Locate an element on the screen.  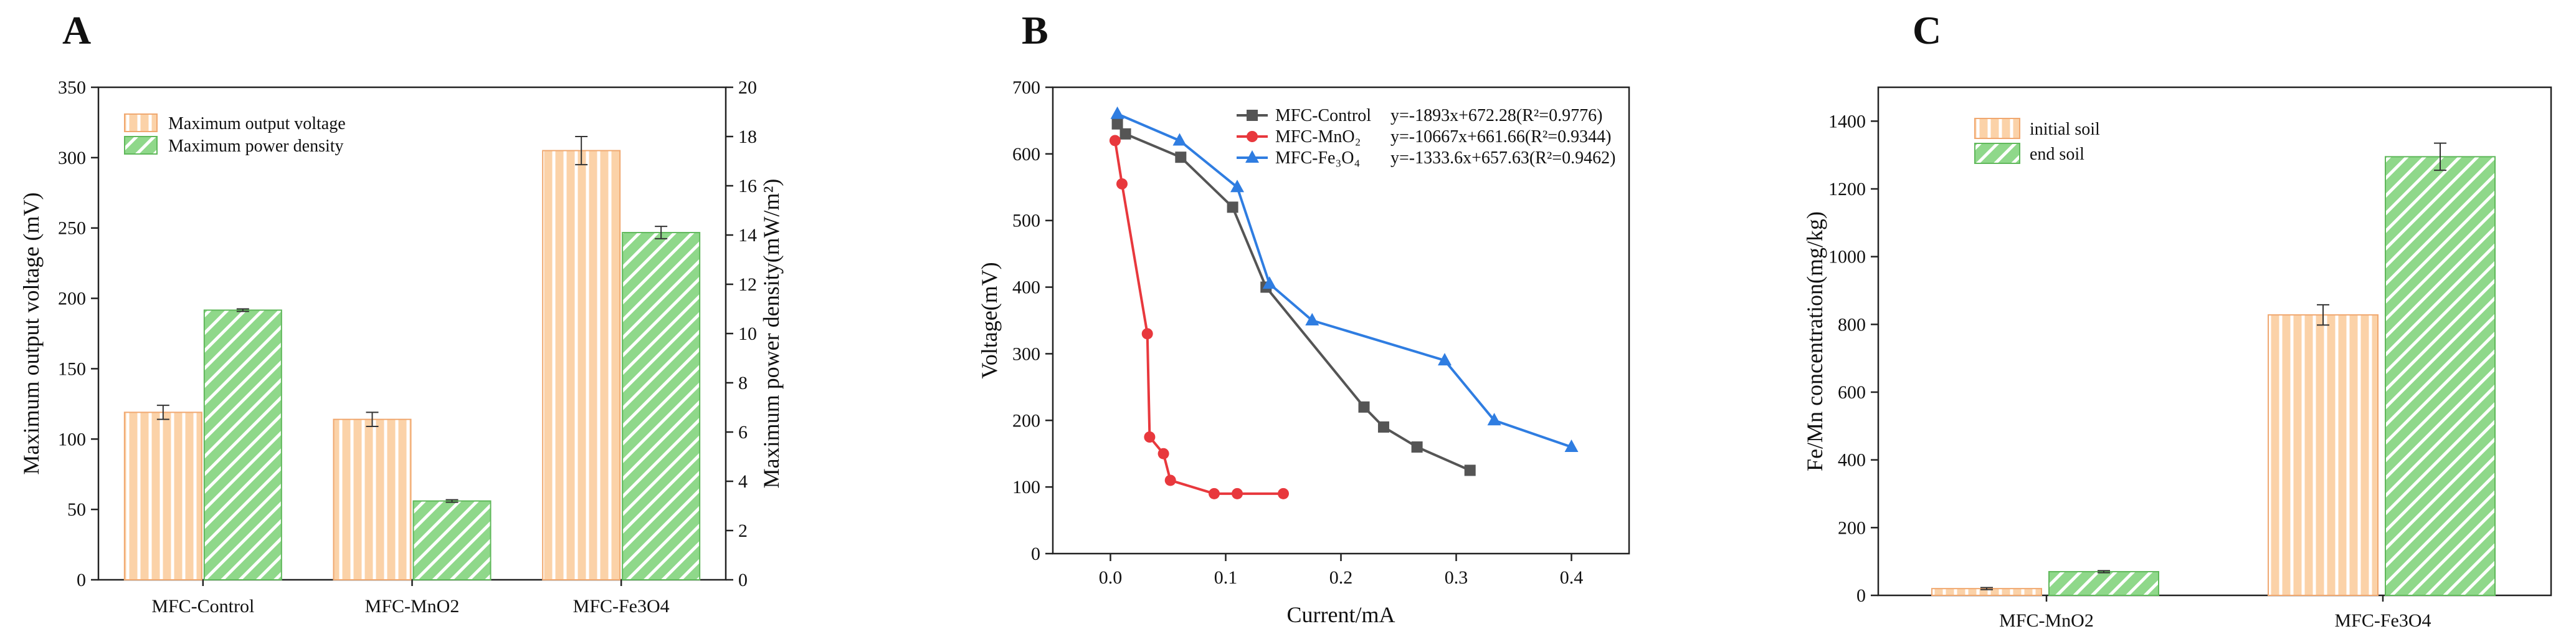
y2-tick-label: 2 is located at coordinates (743, 531).